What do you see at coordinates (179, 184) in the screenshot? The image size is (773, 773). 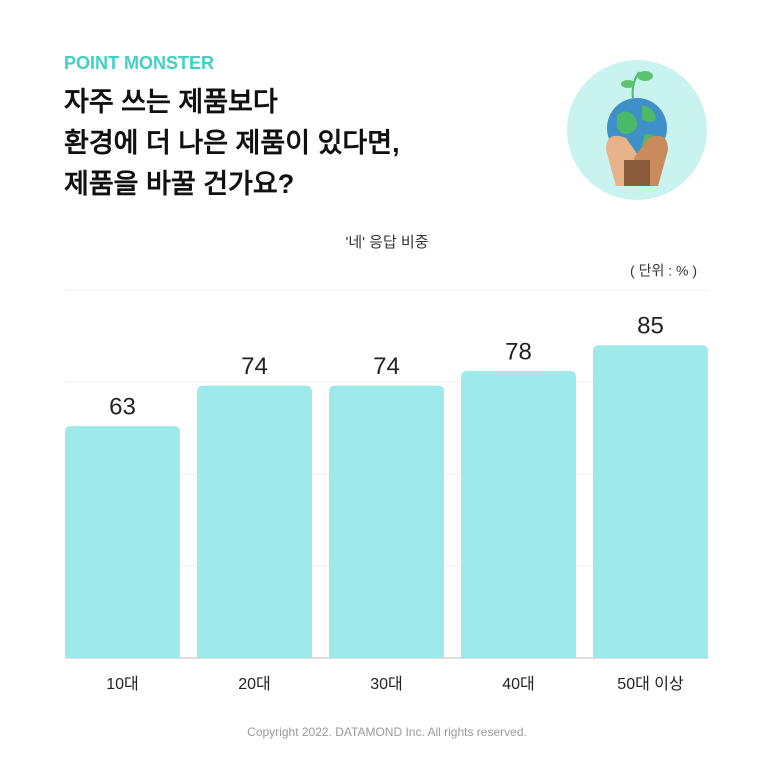 I see `chart-title-line: 제품을 바꿀 건가요?` at bounding box center [179, 184].